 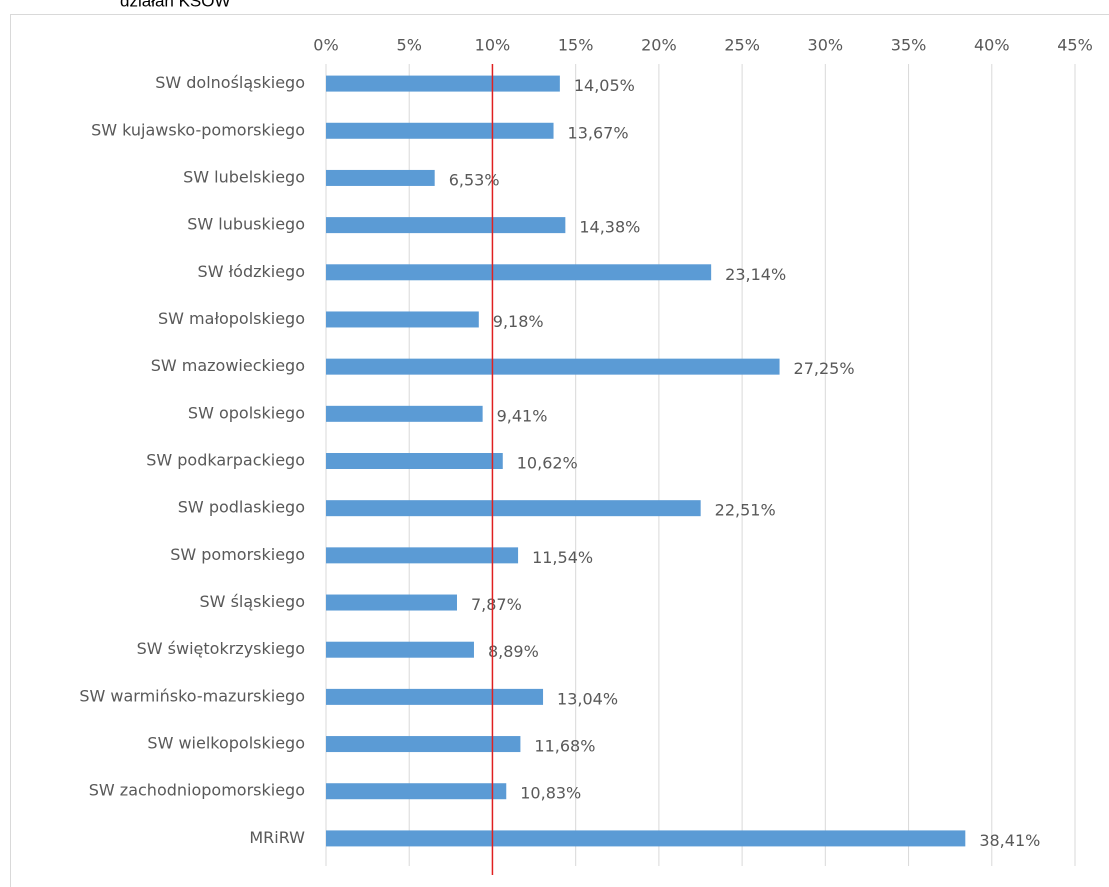 What do you see at coordinates (1075, 45) in the screenshot?
I see `x-tick-label: 45%` at bounding box center [1075, 45].